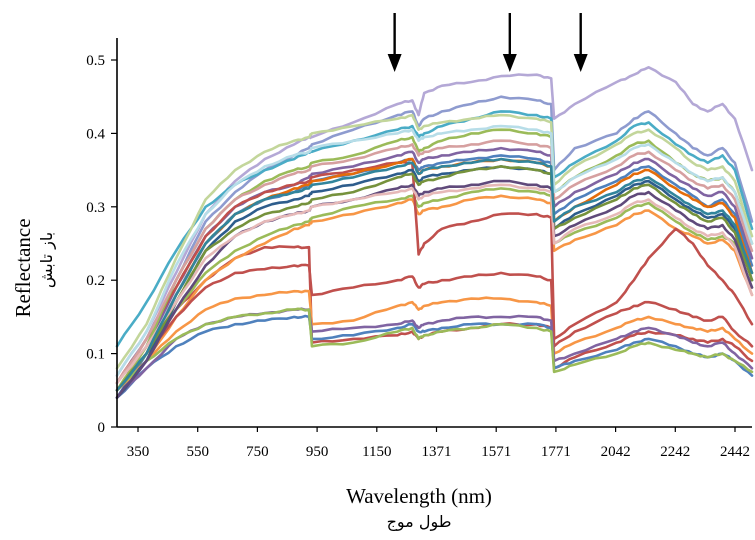 This screenshot has width=755, height=540. I want to click on x-tick-label: 950, so click(317, 452).